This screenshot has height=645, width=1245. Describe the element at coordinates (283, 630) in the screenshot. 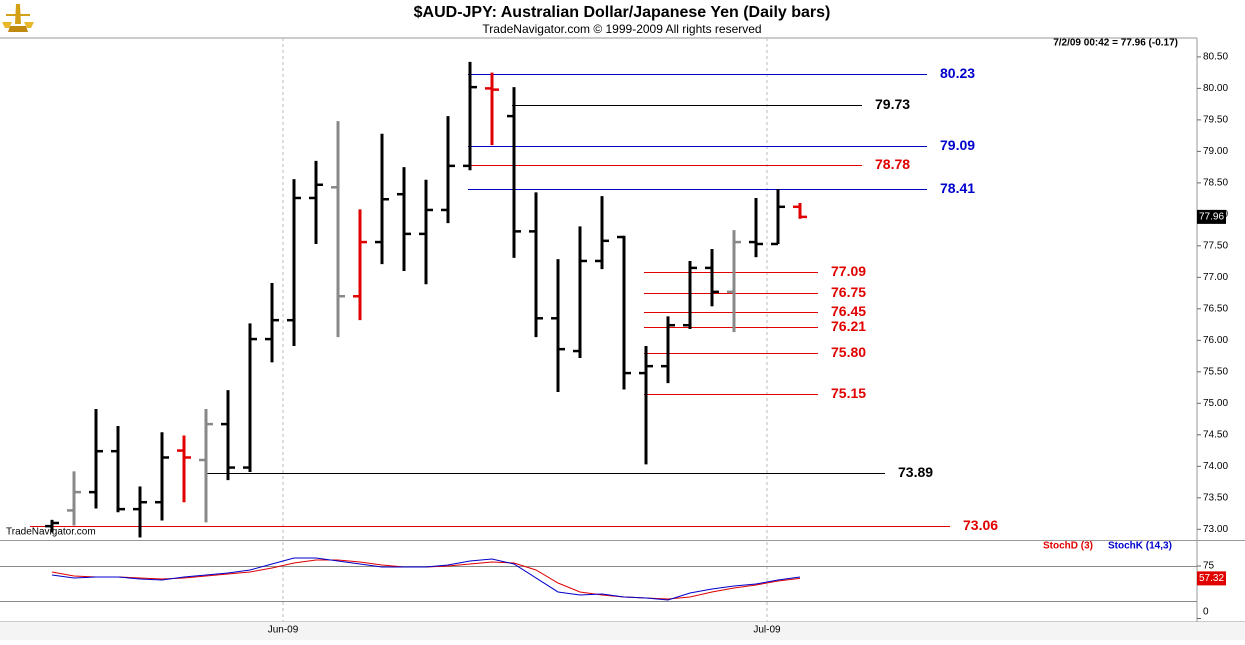

I see `x-tick-label: Jun-09` at that location.